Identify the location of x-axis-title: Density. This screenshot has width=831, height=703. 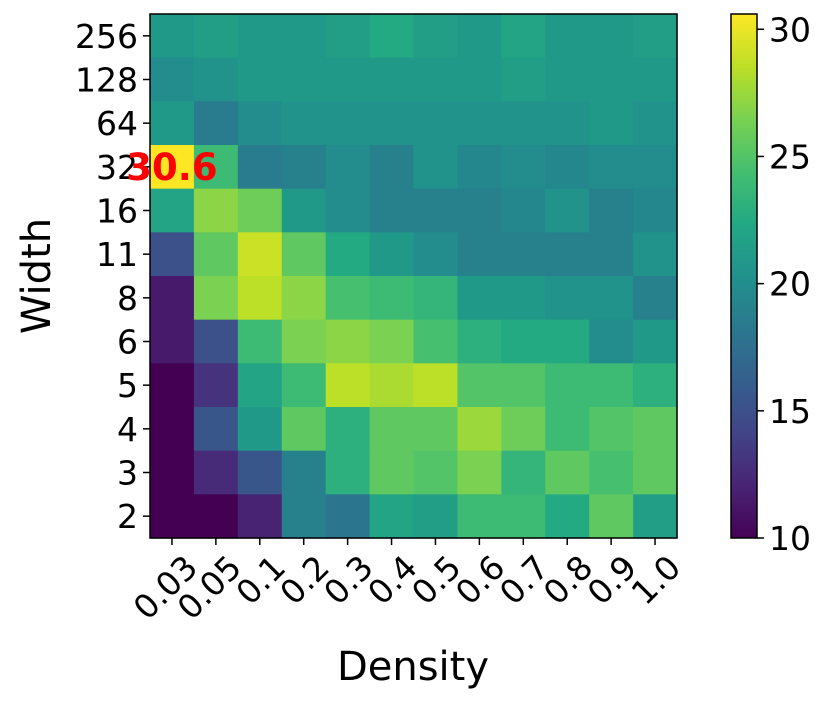
(413, 667).